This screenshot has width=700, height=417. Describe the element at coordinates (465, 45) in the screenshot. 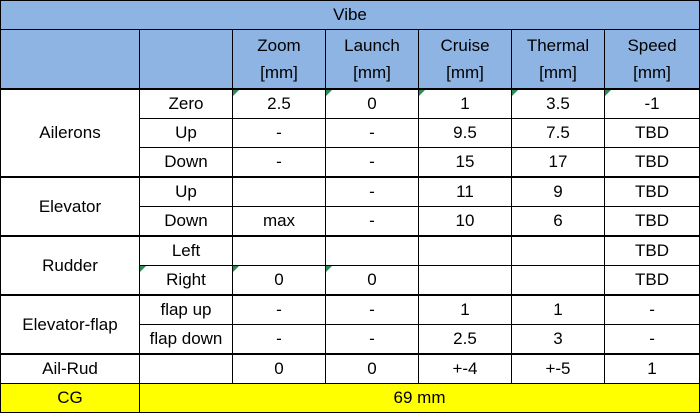

I see `header-name: Cruise` at that location.